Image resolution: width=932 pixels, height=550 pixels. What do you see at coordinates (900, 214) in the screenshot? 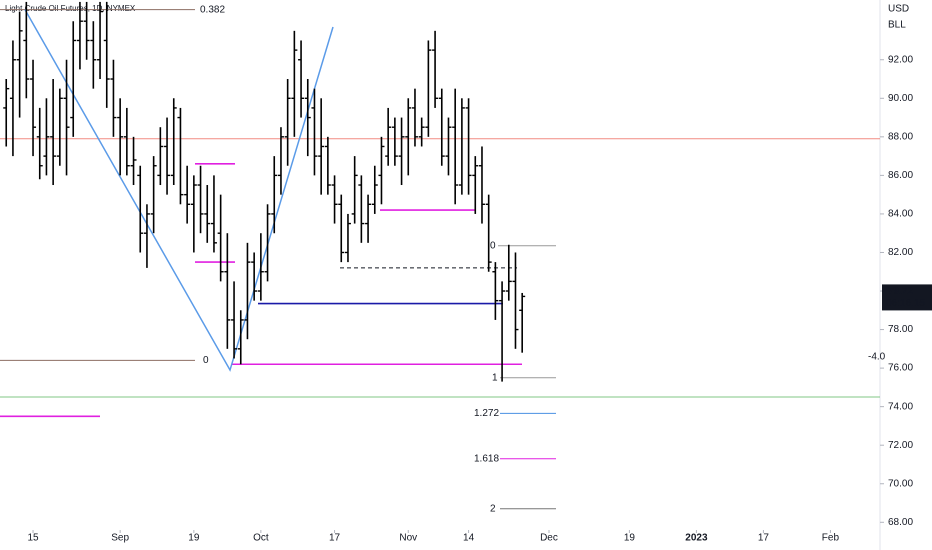
I see `y-tick-label: 84.00` at bounding box center [900, 214].